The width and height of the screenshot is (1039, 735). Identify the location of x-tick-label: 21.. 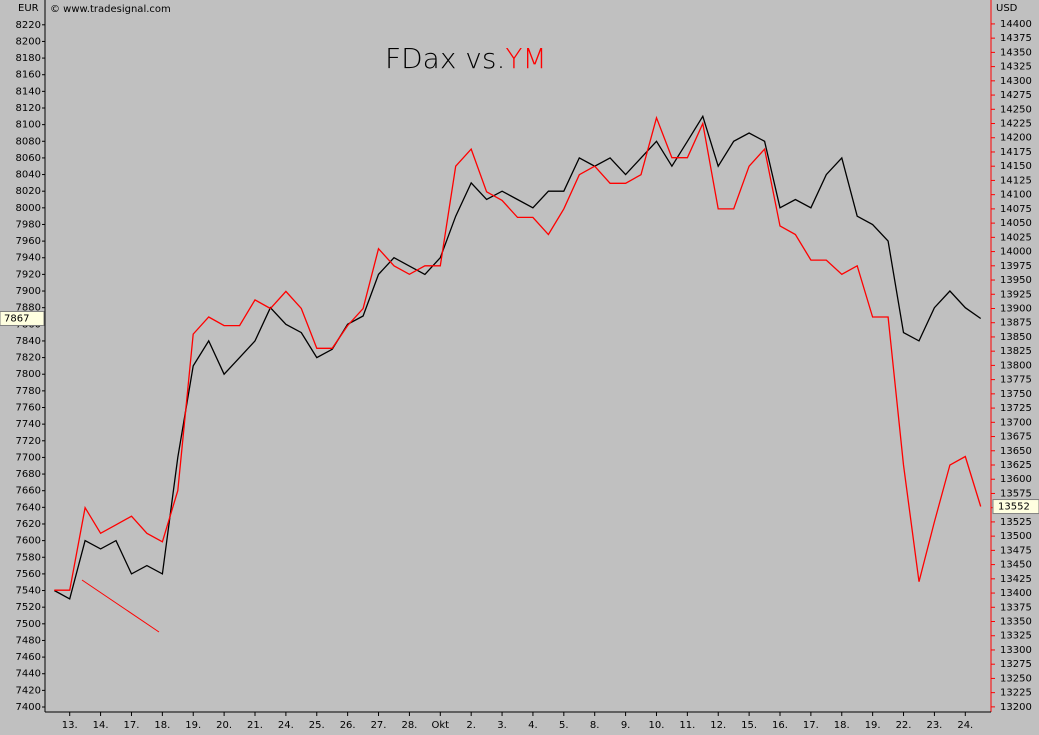
(255, 725).